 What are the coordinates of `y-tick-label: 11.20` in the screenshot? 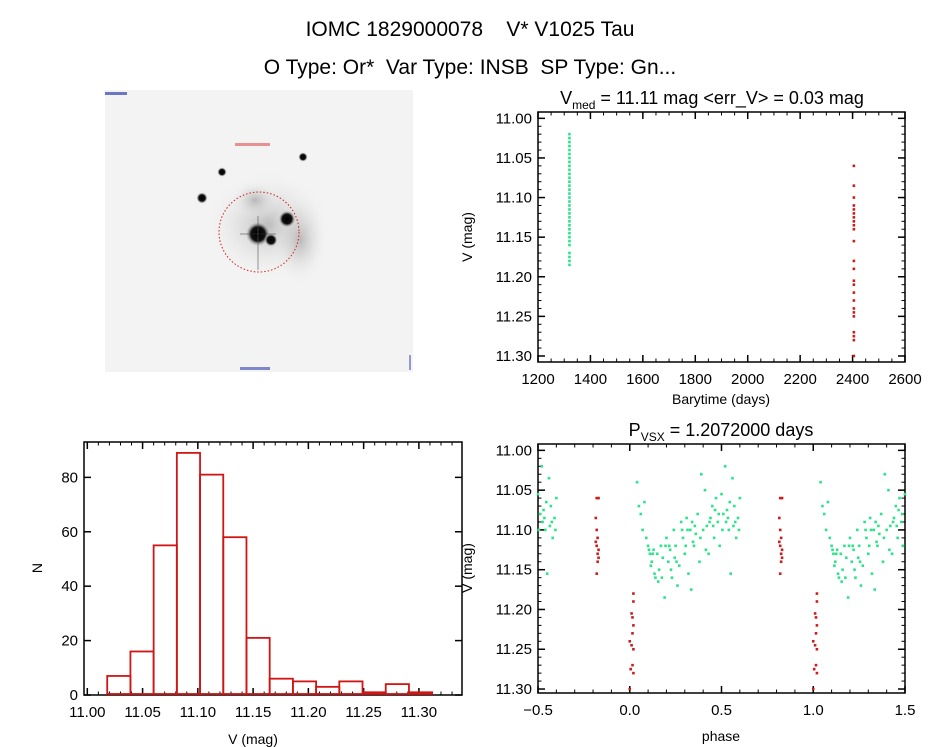 It's located at (514, 609).